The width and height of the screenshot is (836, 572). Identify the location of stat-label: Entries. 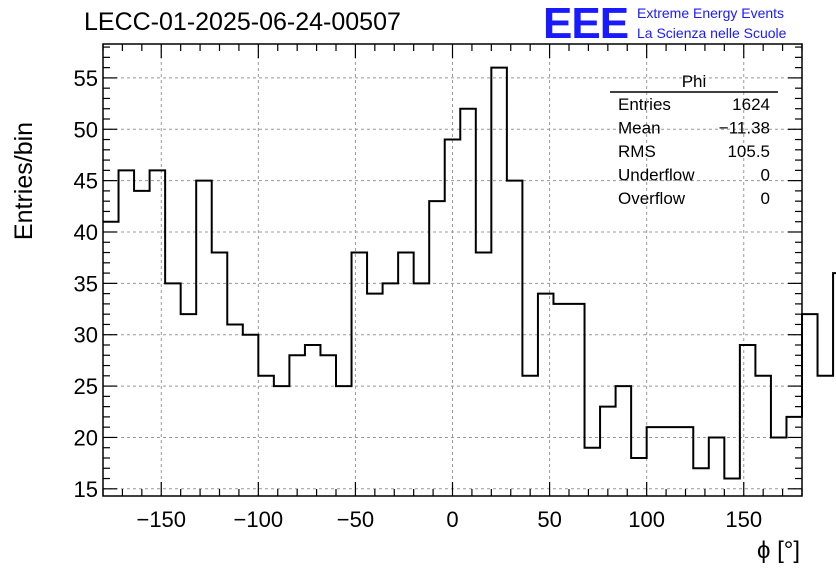
(644, 104).